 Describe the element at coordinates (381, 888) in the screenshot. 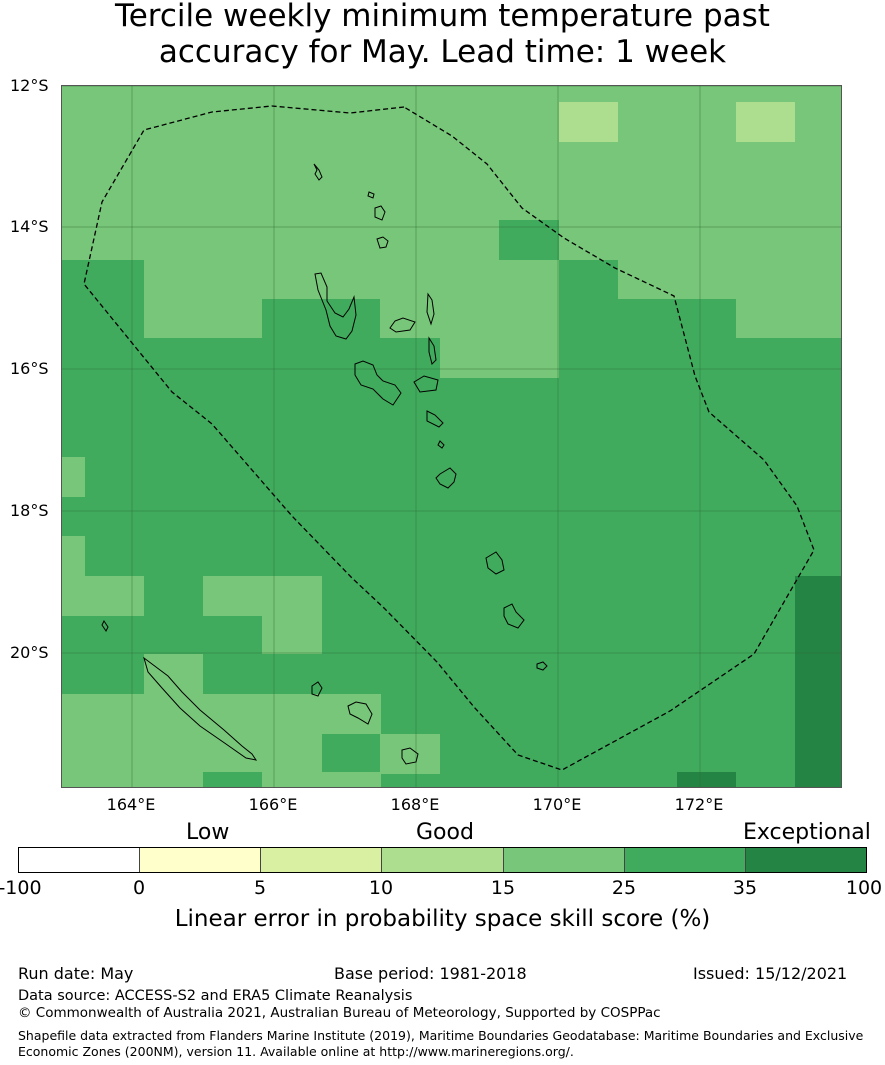

I see `colorbar-tick: 10` at that location.